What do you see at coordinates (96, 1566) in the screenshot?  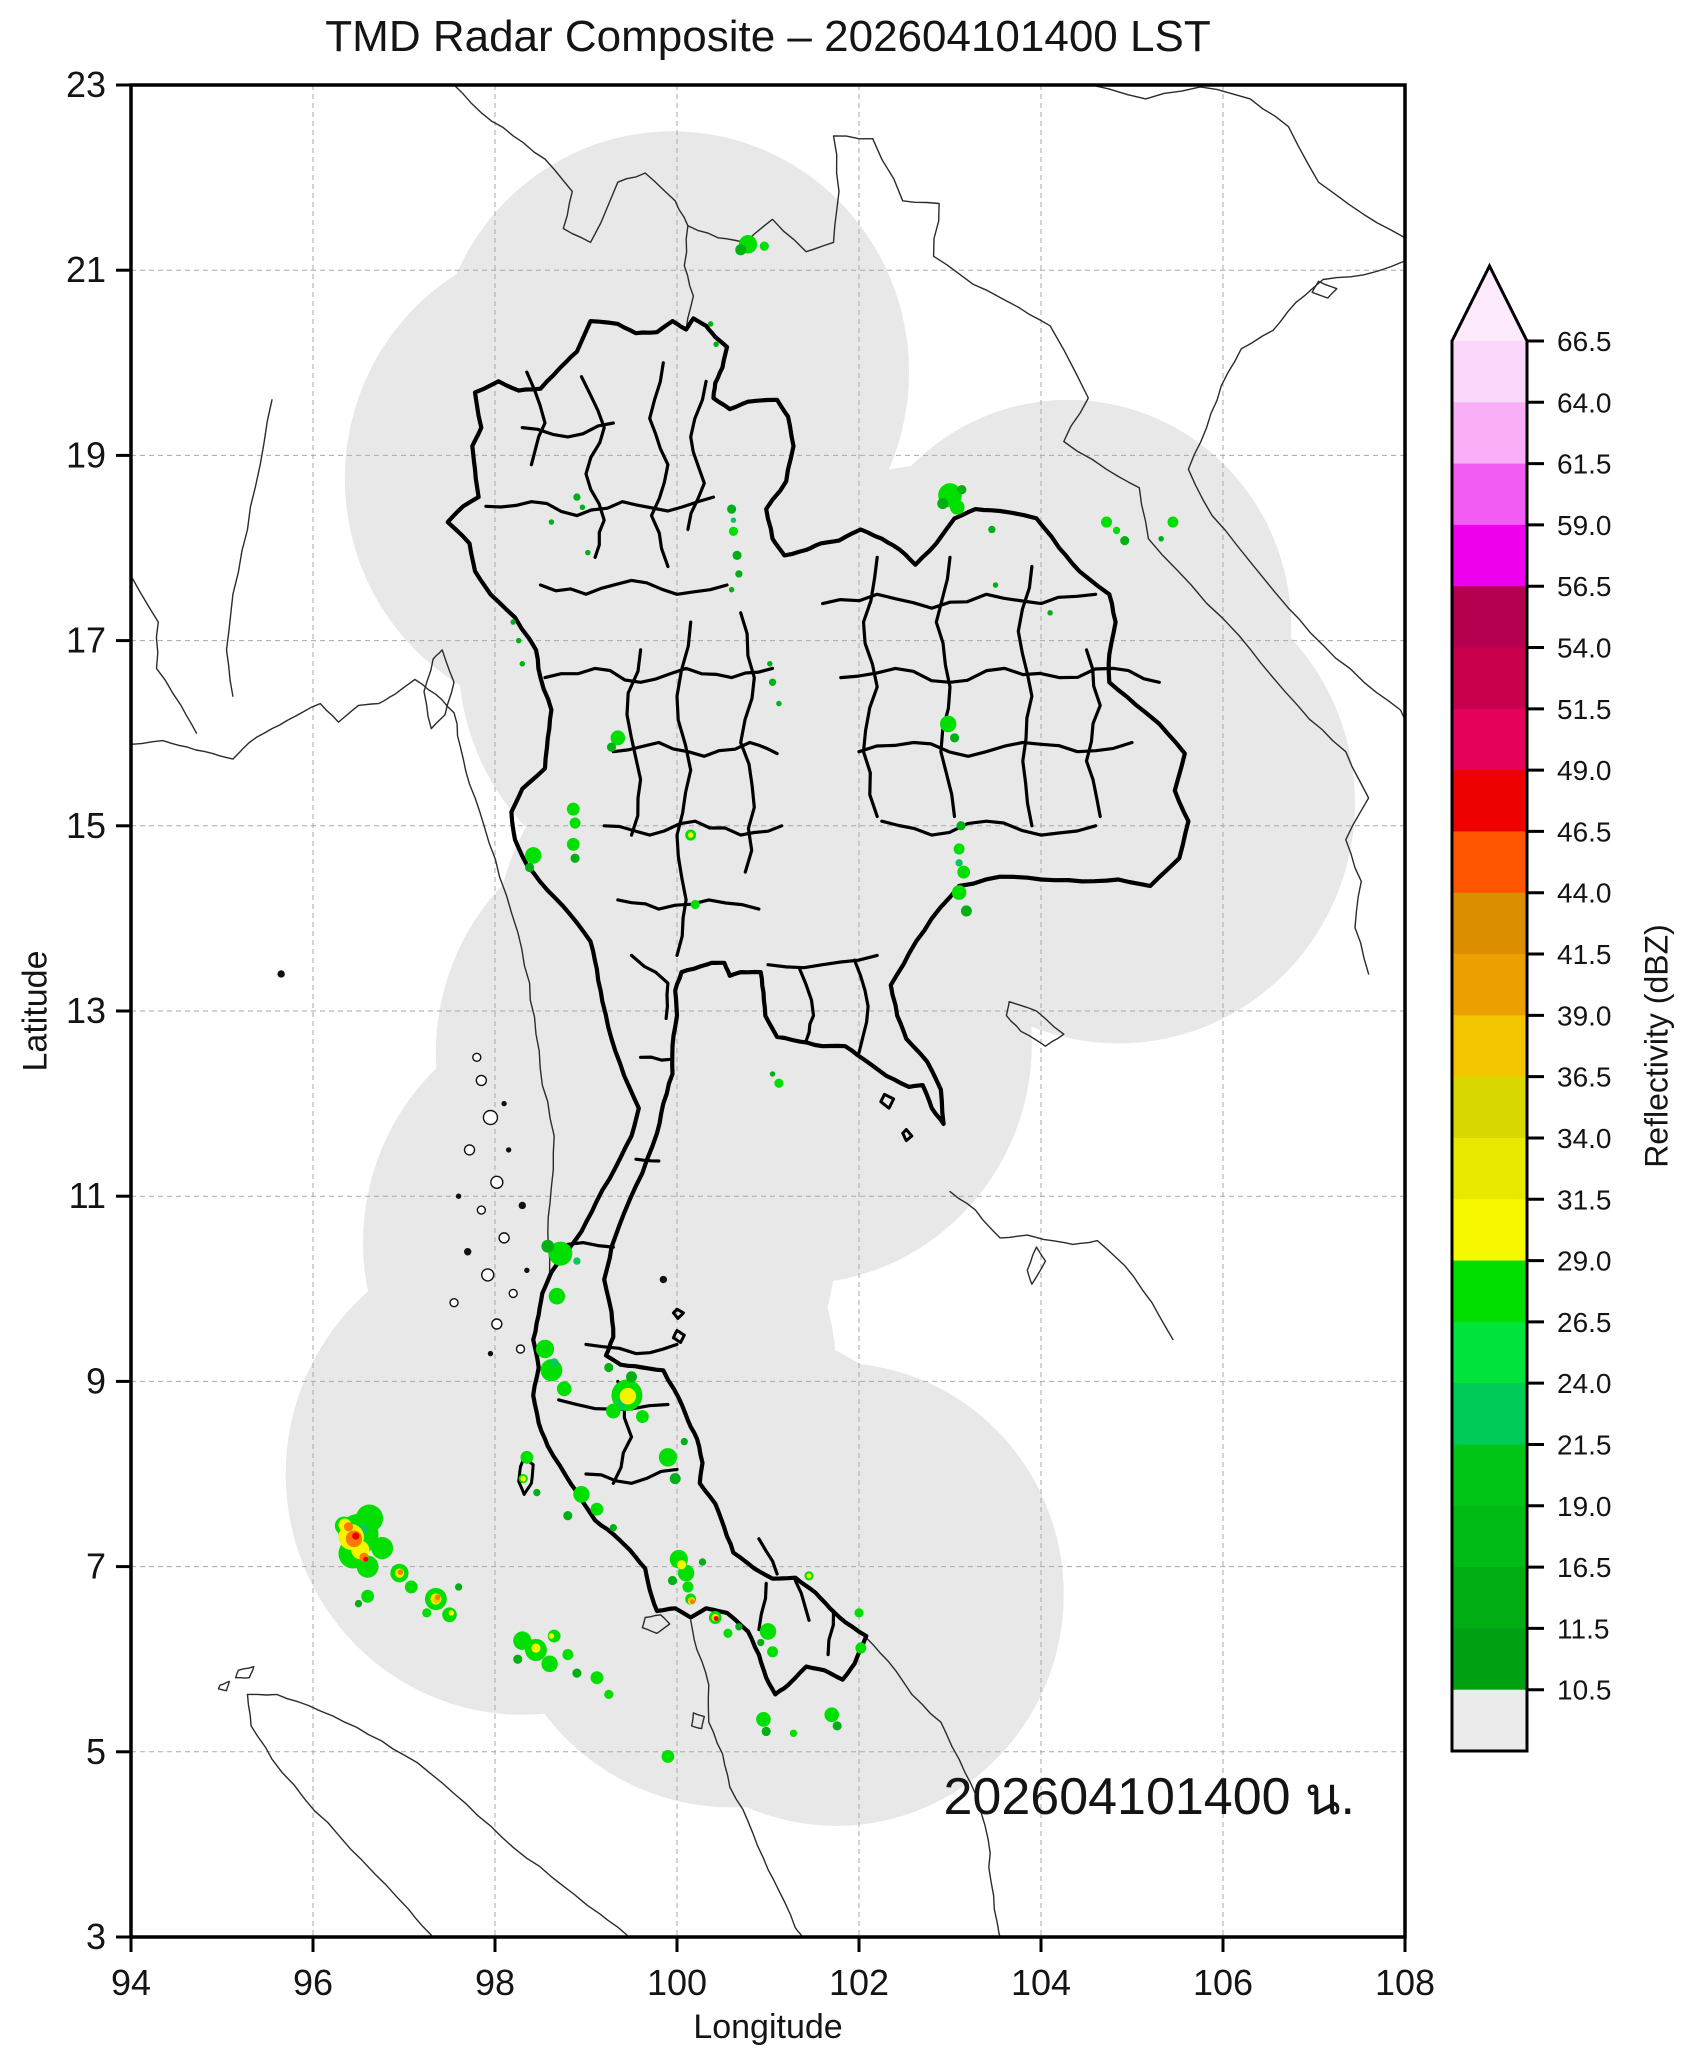 I see `y-axis-tick-label: 7` at bounding box center [96, 1566].